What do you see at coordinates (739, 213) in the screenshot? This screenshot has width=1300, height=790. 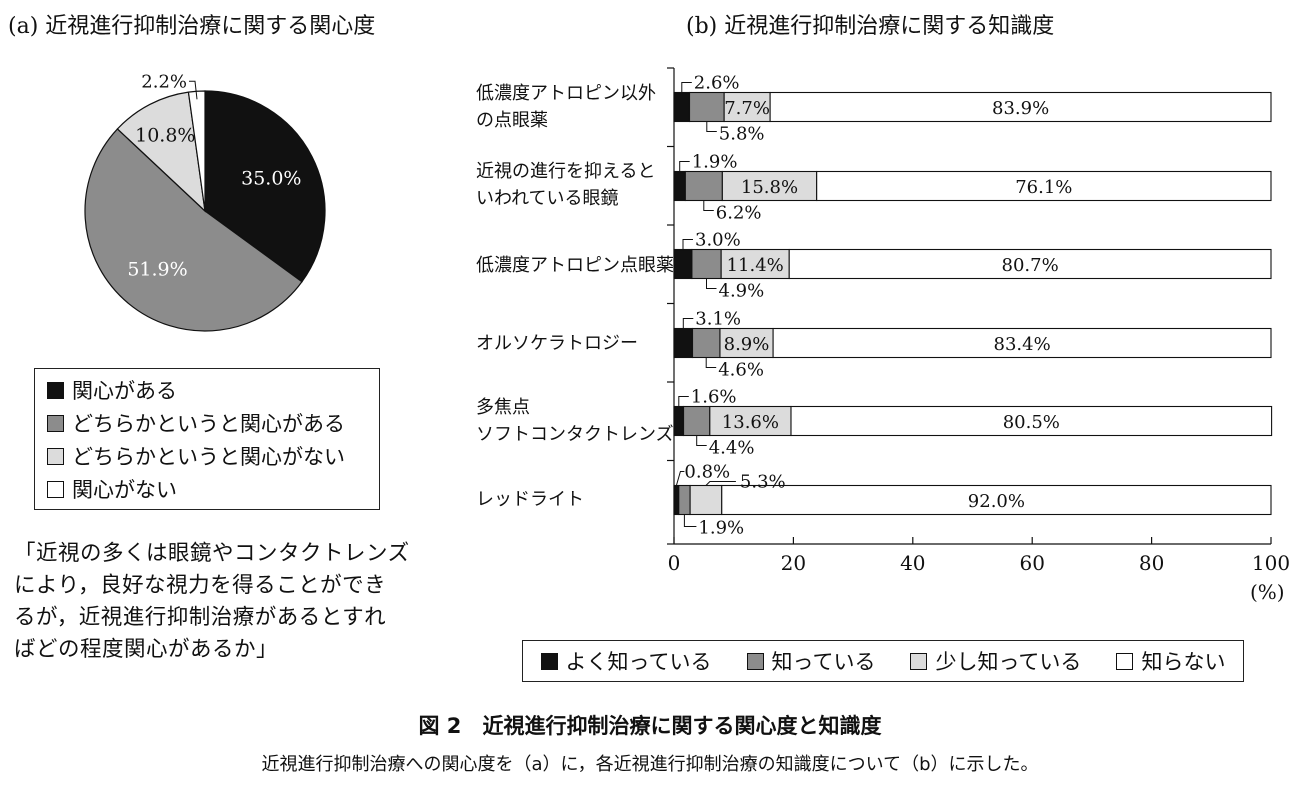 I see `bar-value-label: 6.2%` at bounding box center [739, 213].